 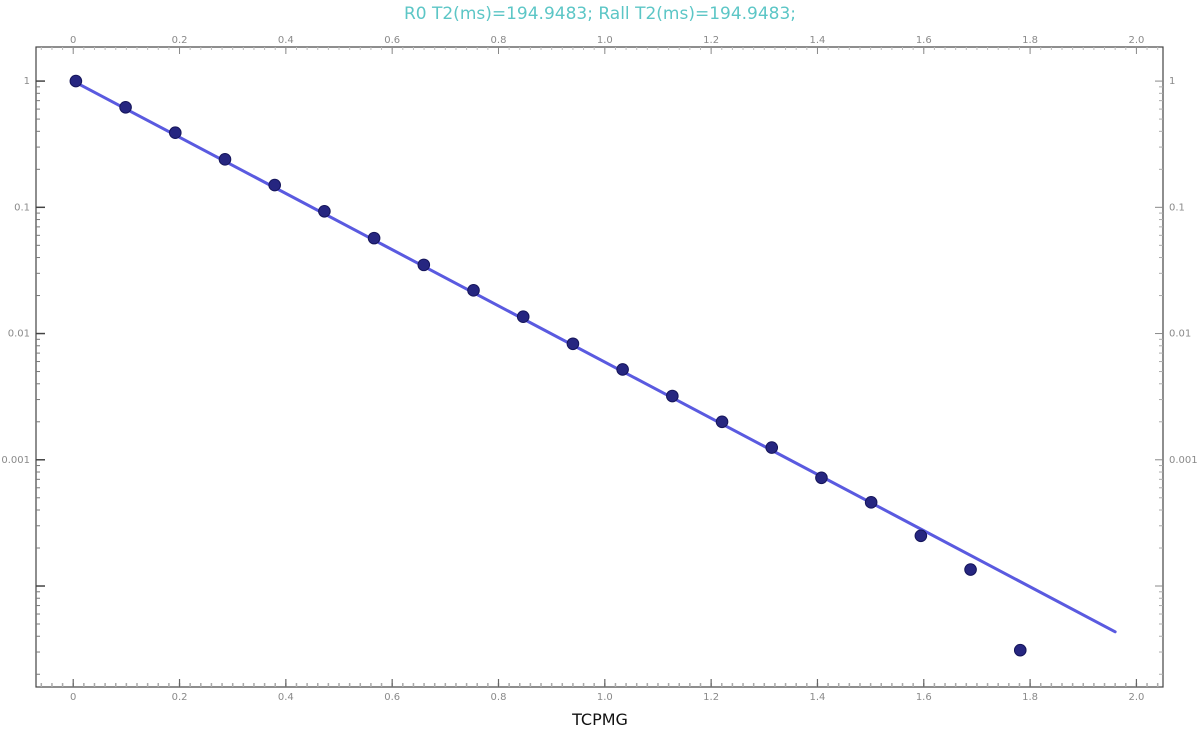 I want to click on x-tick-label-bottom: 1.4, so click(x=818, y=697).